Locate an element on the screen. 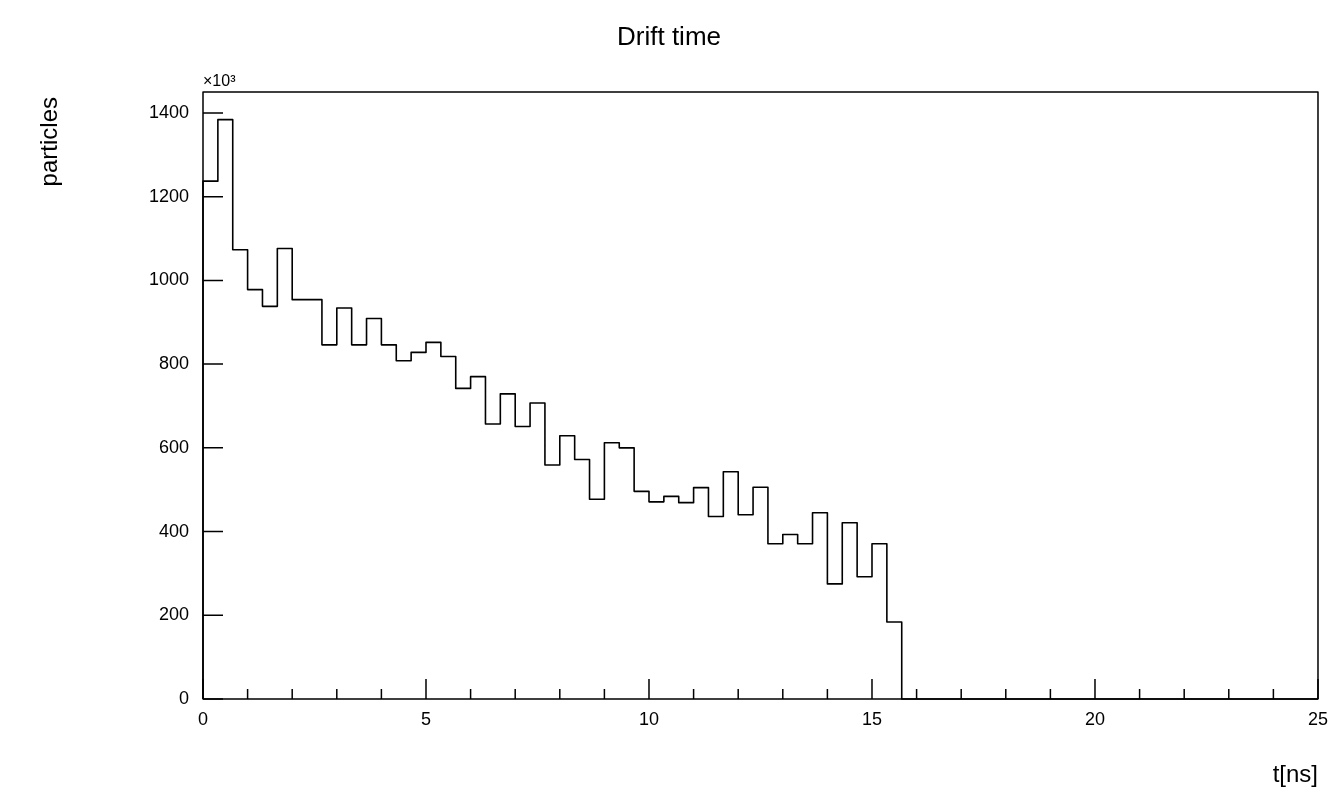 The image size is (1338, 807). x-tick-label: 20 is located at coordinates (1095, 718).